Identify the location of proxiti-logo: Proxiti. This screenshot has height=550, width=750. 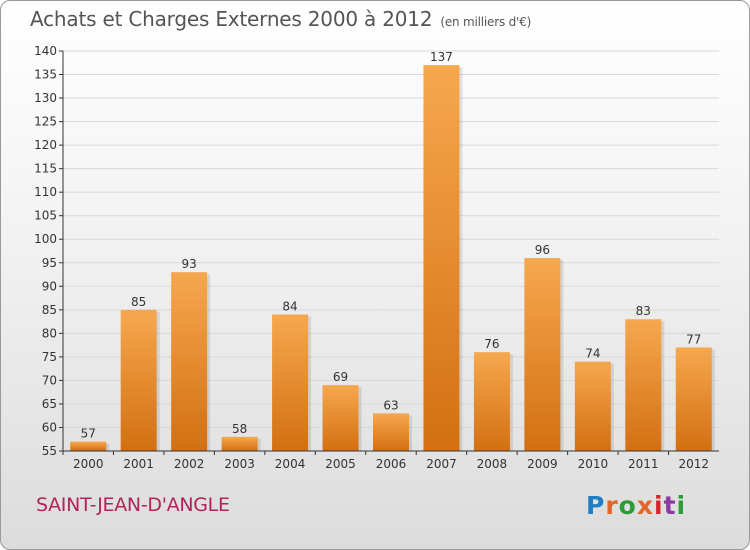
(636, 505).